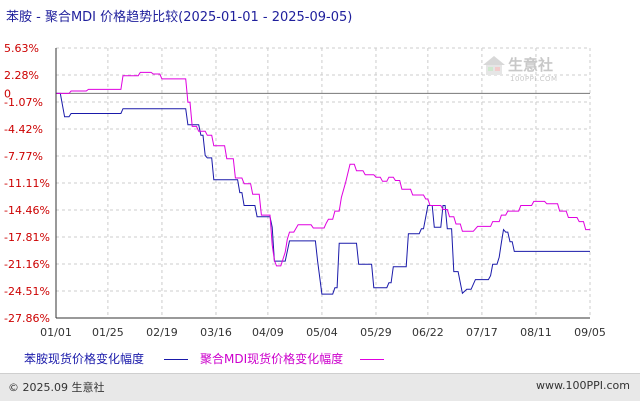 The height and width of the screenshot is (401, 640). I want to click on legend-label-series1: 苯胺现货价格变化幅度, so click(84, 359).